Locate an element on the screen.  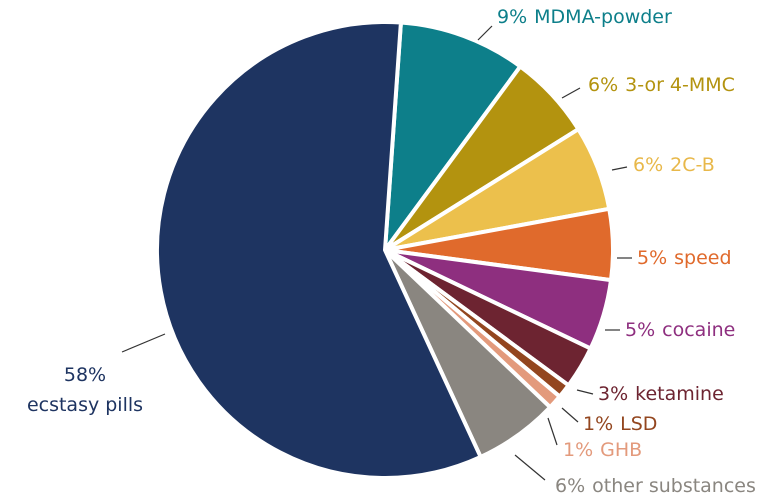
category-label: speed is located at coordinates (702, 258).